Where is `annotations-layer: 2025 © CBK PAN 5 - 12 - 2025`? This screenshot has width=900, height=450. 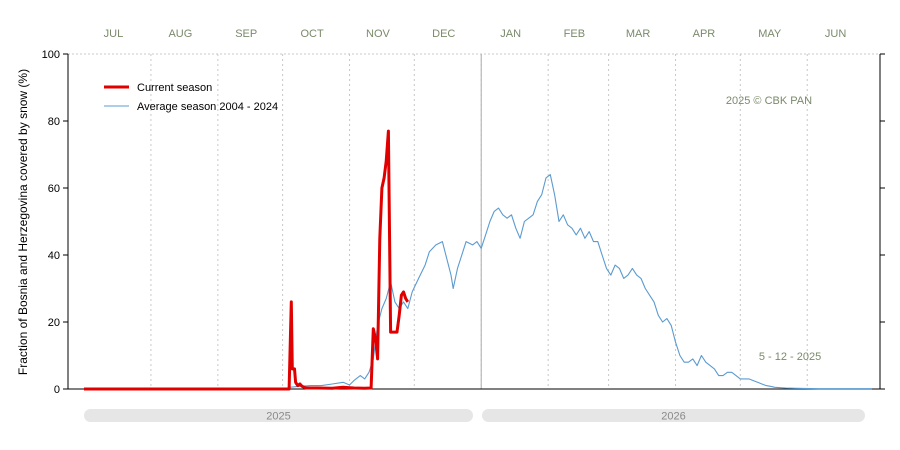
annotations-layer: 2025 © CBK PAN 5 - 12 - 2025 is located at coordinates (773, 229).